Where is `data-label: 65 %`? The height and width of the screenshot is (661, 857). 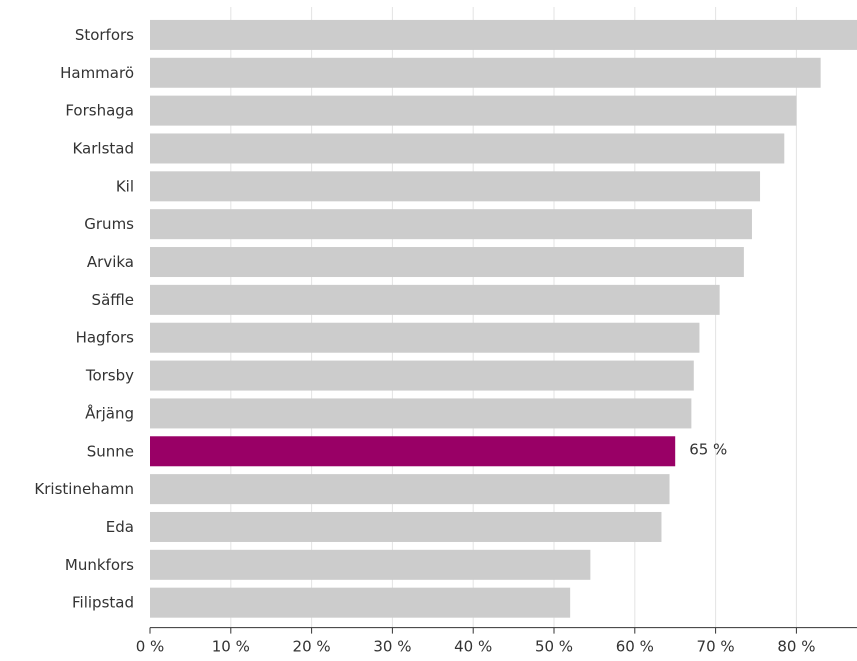 data-label: 65 % is located at coordinates (708, 449).